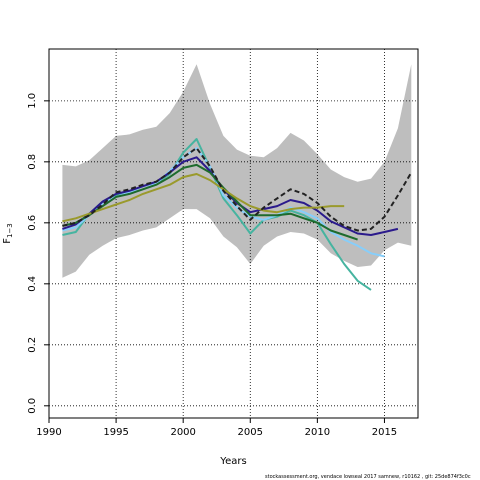 This screenshot has height=480, width=480. What do you see at coordinates (7, 241) in the screenshot?
I see `y-axis-title-main: F` at bounding box center [7, 241].